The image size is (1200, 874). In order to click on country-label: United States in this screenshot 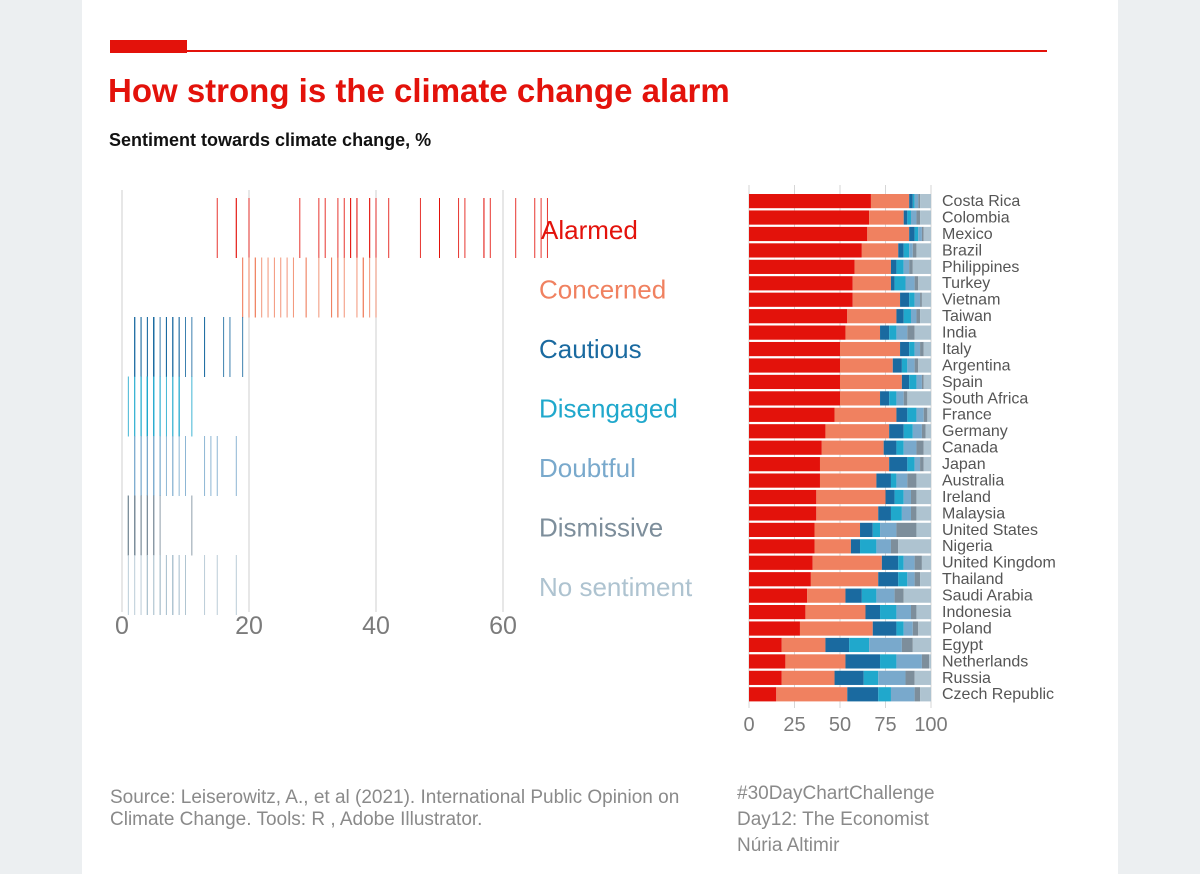, I will do `click(990, 530)`.